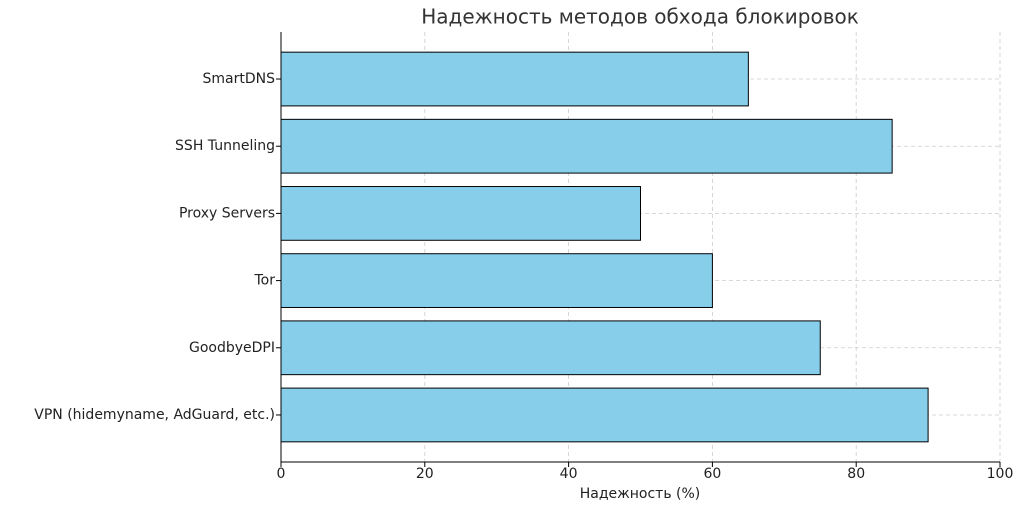 The height and width of the screenshot is (512, 1024). Describe the element at coordinates (640, 494) in the screenshot. I see `x-axis-label: Надежность (%)` at that location.